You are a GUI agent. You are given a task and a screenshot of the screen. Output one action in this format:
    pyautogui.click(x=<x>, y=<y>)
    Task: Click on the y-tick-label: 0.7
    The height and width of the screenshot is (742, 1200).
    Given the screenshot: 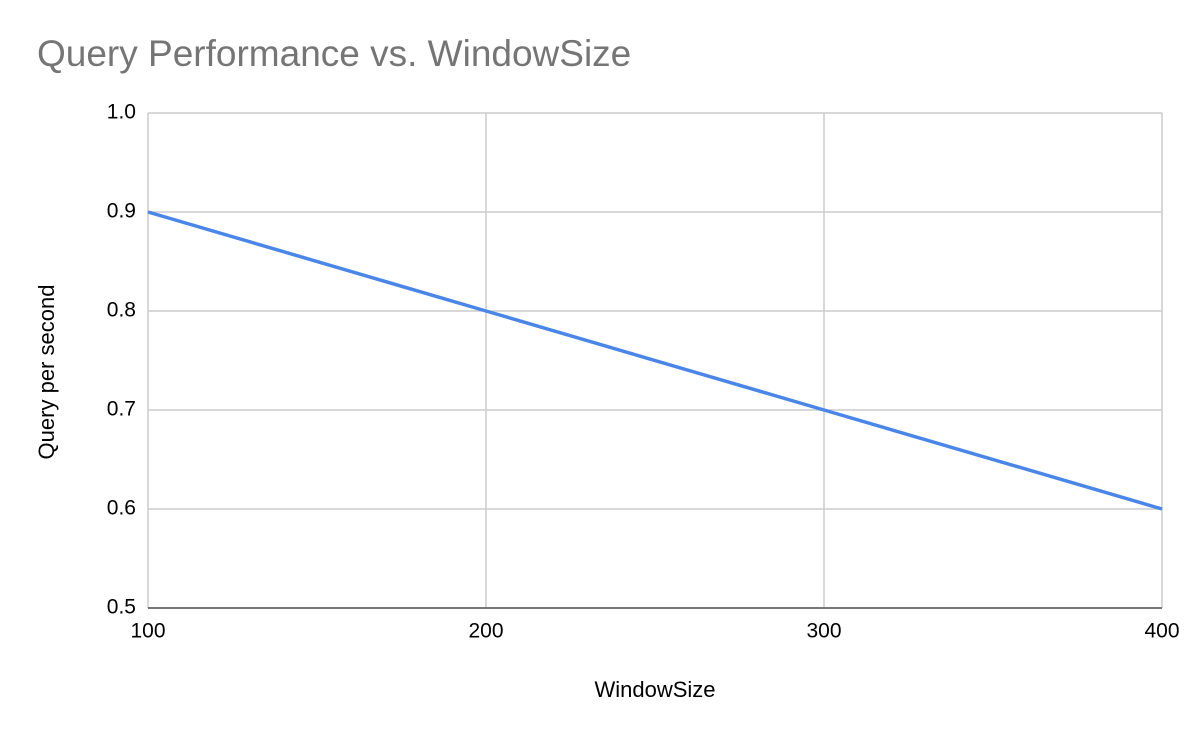 What is the action you would take?
    pyautogui.click(x=121, y=409)
    